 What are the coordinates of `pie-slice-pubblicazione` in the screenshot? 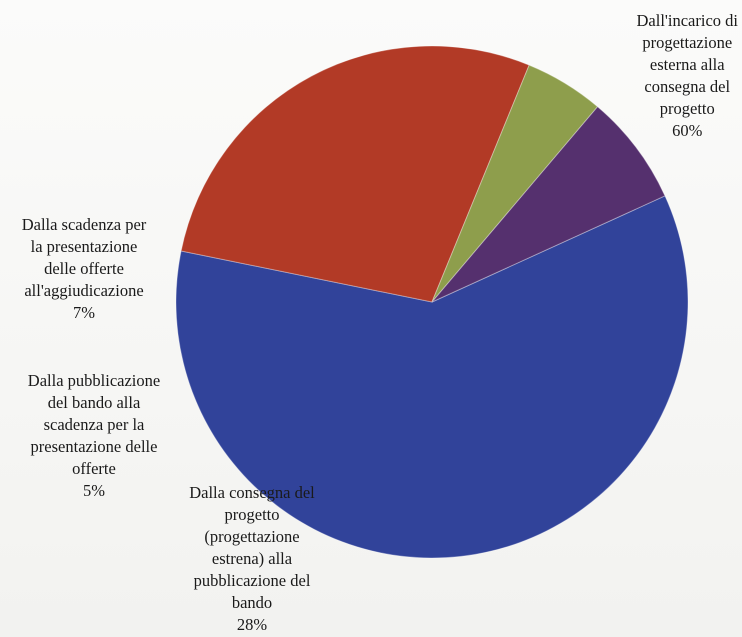 It's located at (515, 183).